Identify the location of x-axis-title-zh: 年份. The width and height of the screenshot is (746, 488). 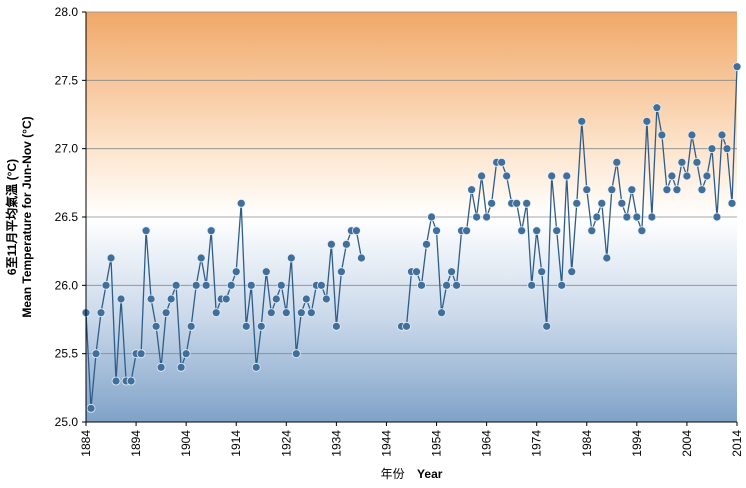
(393, 474).